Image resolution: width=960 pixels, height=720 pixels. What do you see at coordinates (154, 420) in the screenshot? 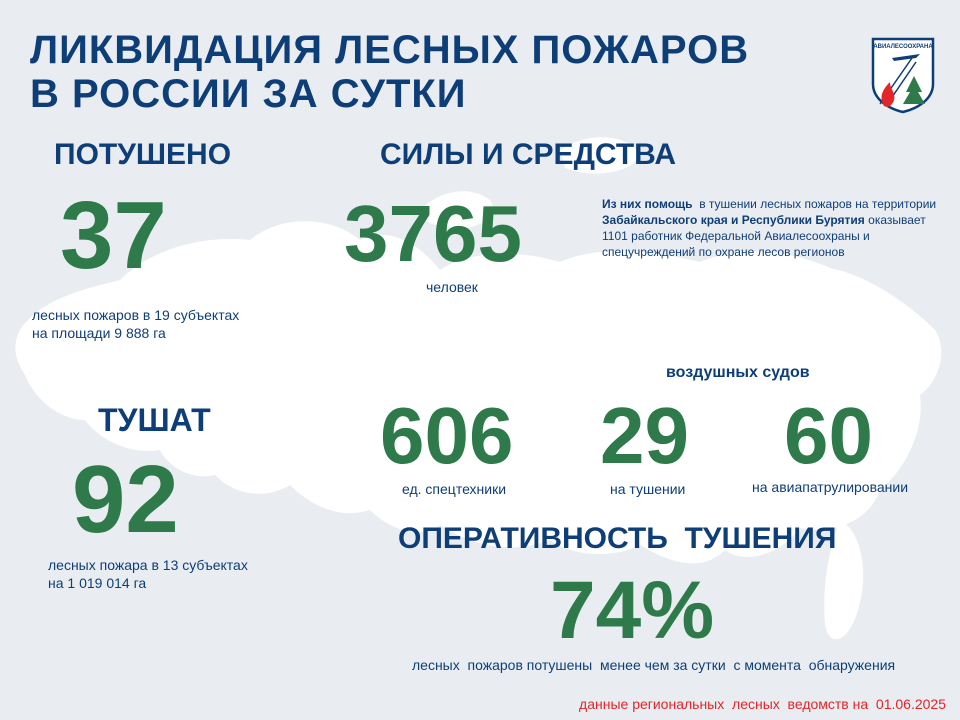
I see `burning-heading: ТУШАТ` at bounding box center [154, 420].